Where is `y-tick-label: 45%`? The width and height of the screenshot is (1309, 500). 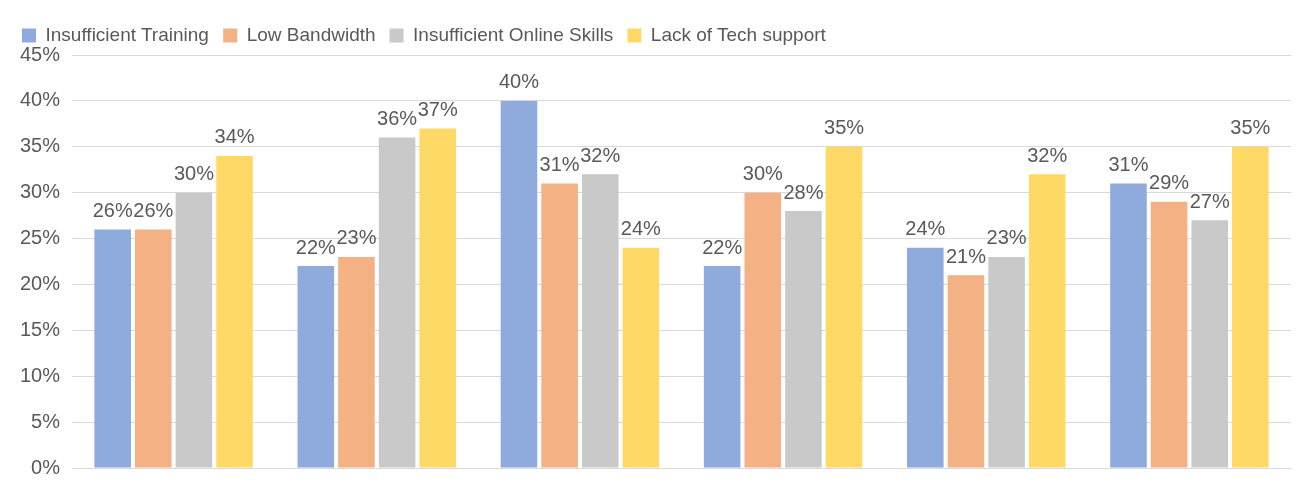 y-tick-label: 45% is located at coordinates (40, 53).